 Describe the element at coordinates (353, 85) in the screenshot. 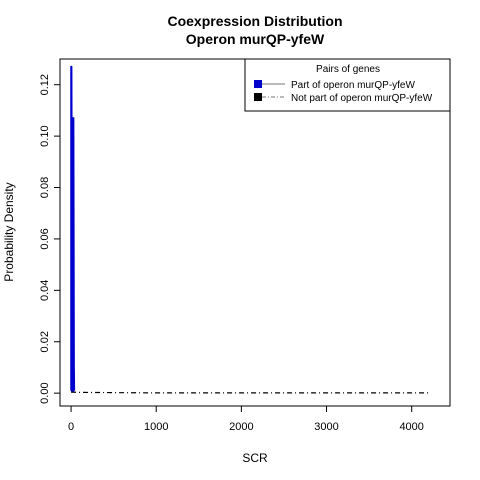

I see `legend-entry-label: Part of operon murQP-yfeW` at that location.